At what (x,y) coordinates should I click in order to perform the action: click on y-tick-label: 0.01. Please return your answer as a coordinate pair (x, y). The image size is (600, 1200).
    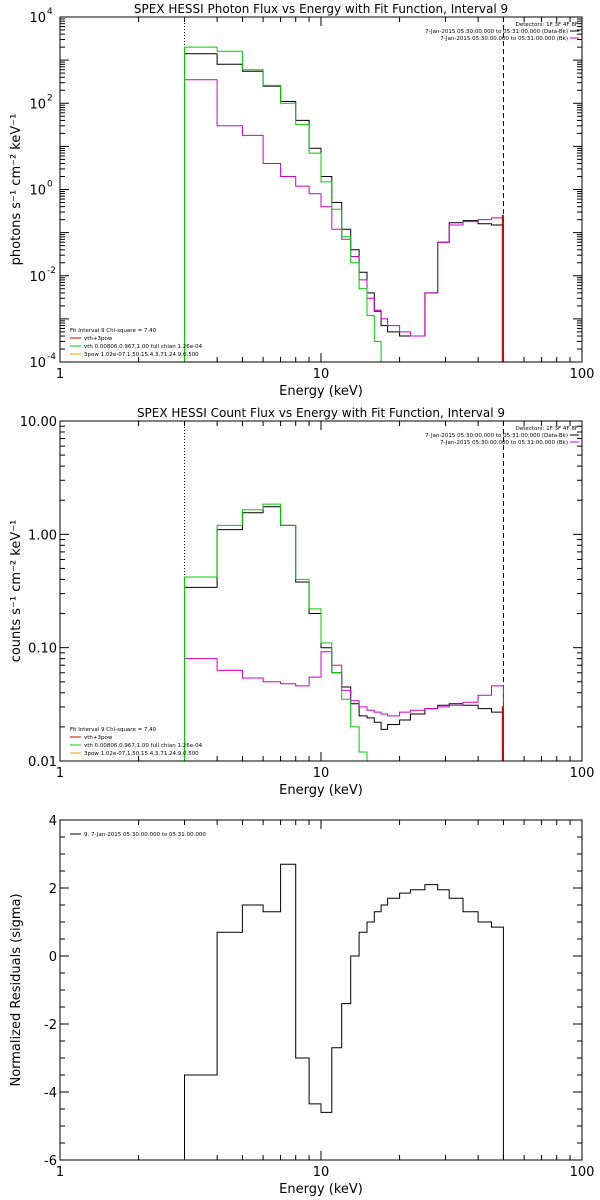
    Looking at the image, I should click on (42, 762).